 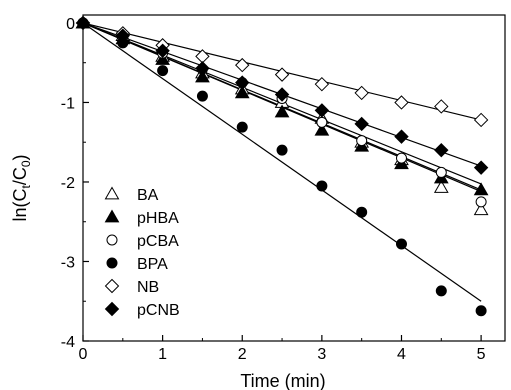 I want to click on legend-item-bpa: BPA, so click(x=137, y=264).